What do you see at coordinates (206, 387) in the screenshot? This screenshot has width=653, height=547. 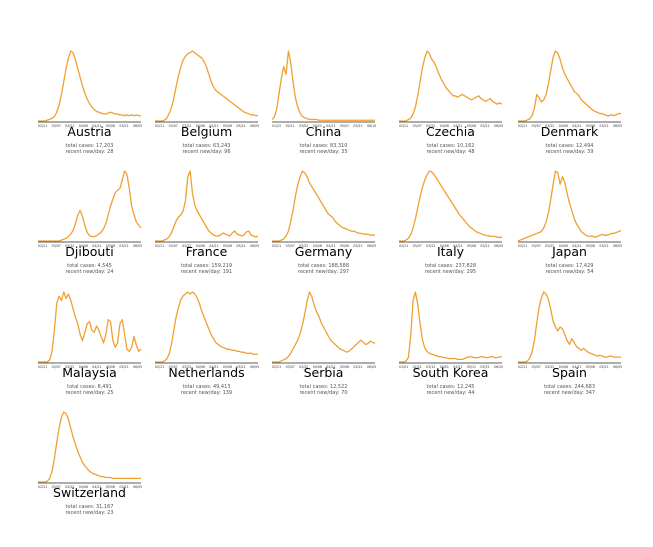 I see `total-cases: total cases: 49,413` at bounding box center [206, 387].